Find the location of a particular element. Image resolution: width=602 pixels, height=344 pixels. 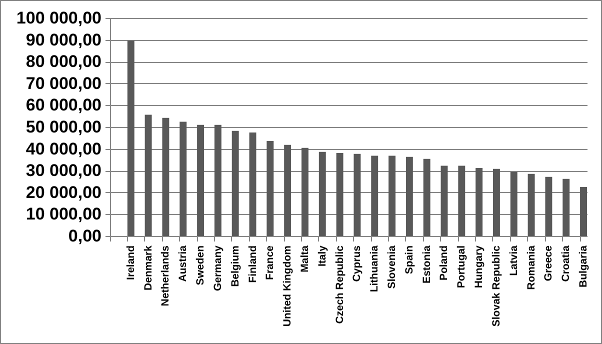

y-tick-label: 70 000,00 is located at coordinates (64, 83).